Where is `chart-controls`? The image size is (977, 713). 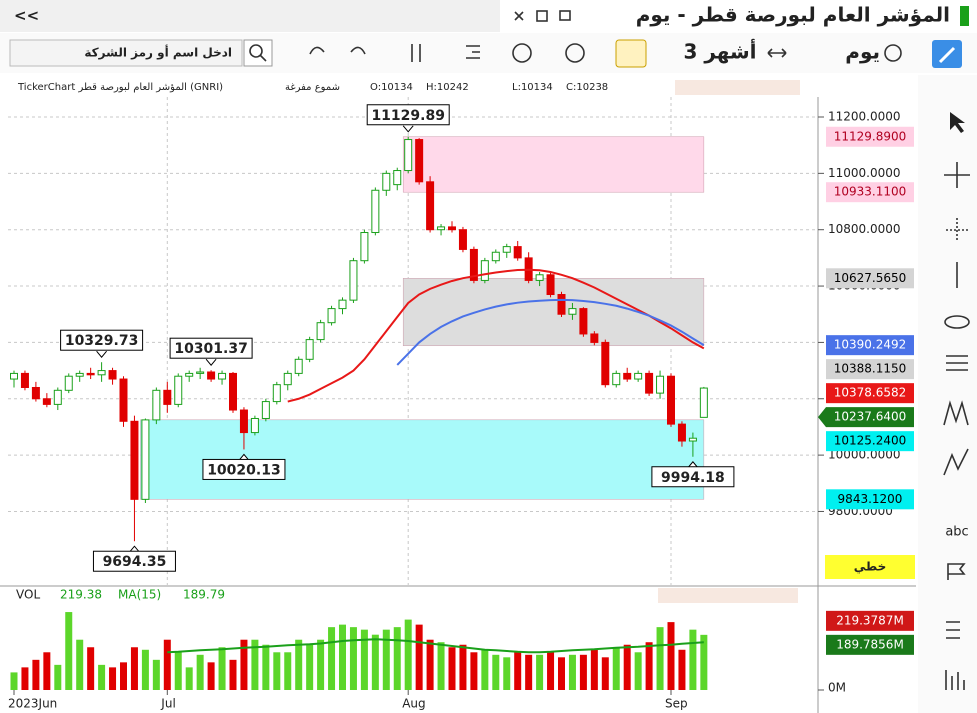 chart-controls is located at coordinates (737, 87).